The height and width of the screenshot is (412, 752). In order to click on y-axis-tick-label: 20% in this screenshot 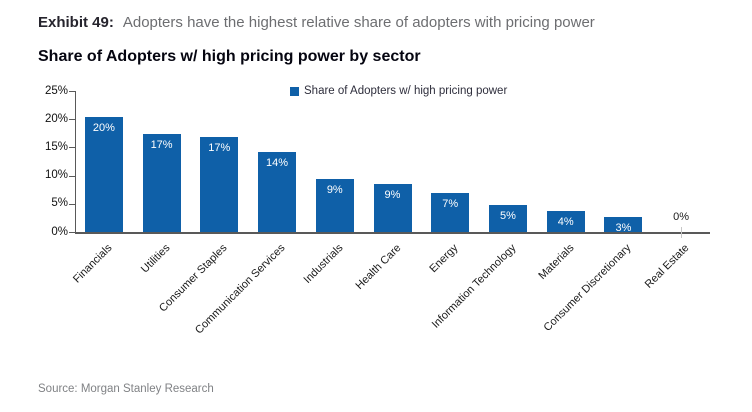, I will do `click(56, 118)`.